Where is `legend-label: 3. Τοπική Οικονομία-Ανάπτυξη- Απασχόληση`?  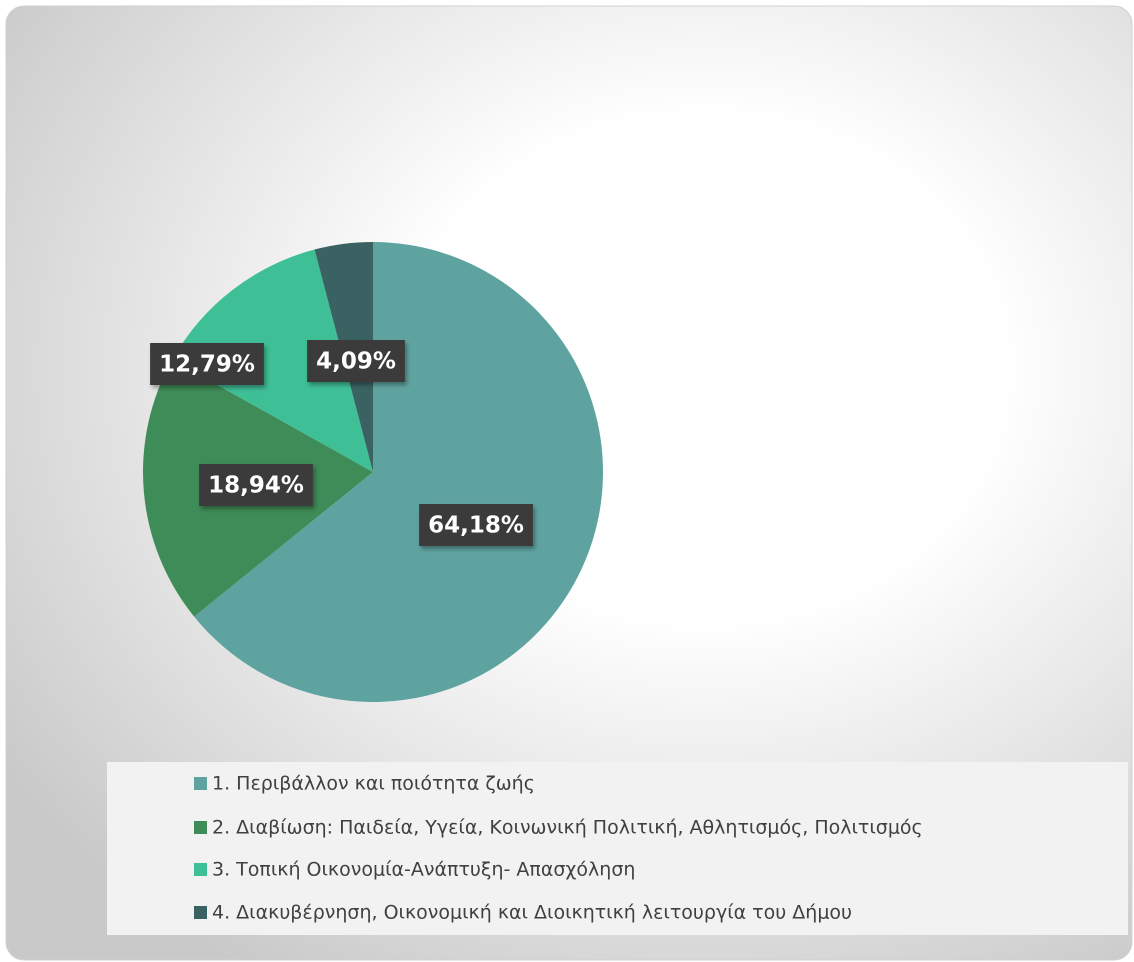
legend-label: 3. Τοπική Οικονομία-Ανάπτυξη- Απασχόληση is located at coordinates (423, 870).